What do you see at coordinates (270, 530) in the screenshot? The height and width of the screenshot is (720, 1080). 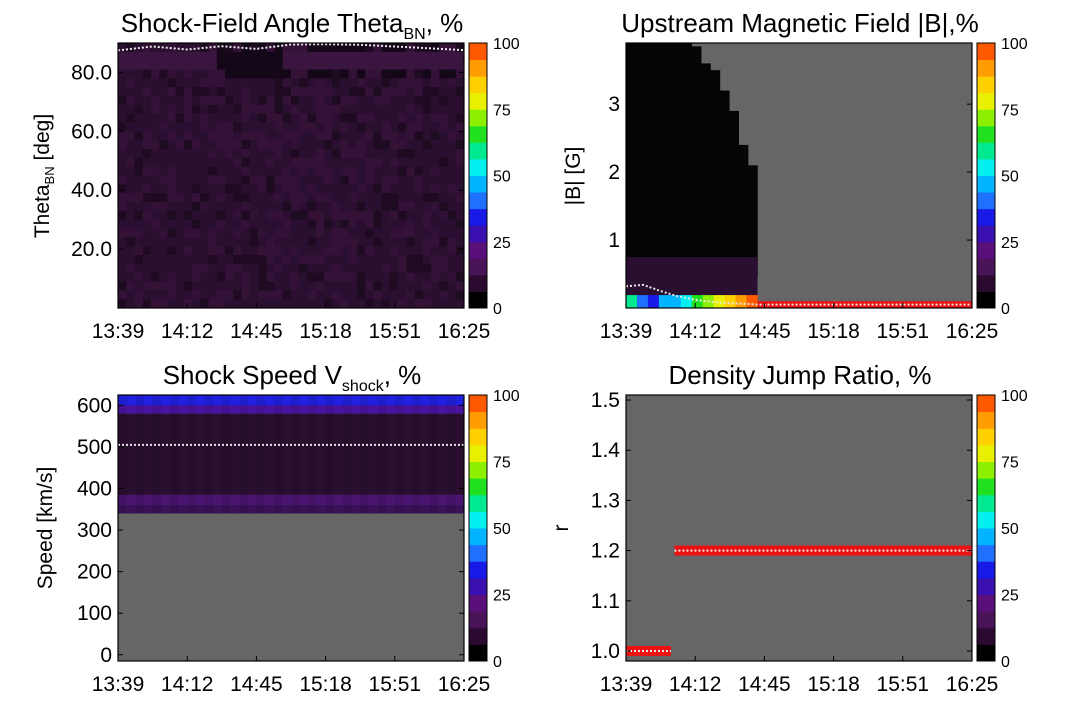 I see `y-axis-ticks: 0 100 200 300 400 500 600` at bounding box center [270, 530].